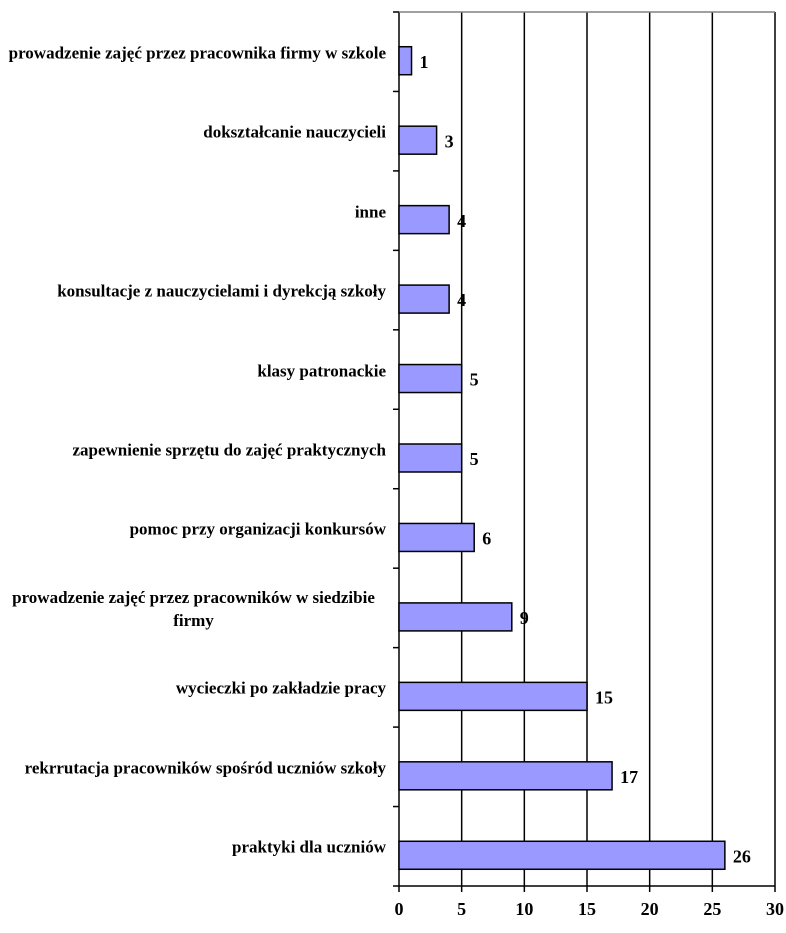  Describe the element at coordinates (280, 688) in the screenshot. I see `y-tick-label-text: wycieczki po zakładzie pracy` at that location.